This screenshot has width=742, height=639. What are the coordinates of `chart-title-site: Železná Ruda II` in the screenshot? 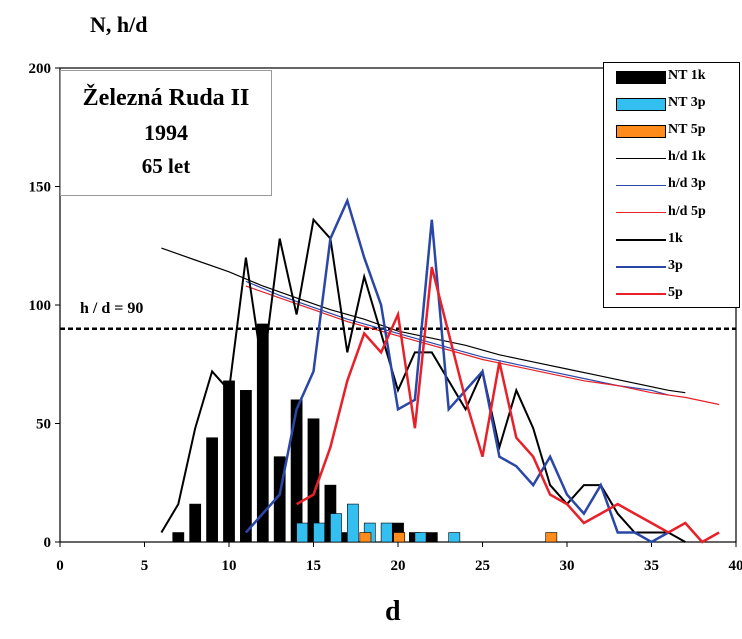 It's located at (166, 98).